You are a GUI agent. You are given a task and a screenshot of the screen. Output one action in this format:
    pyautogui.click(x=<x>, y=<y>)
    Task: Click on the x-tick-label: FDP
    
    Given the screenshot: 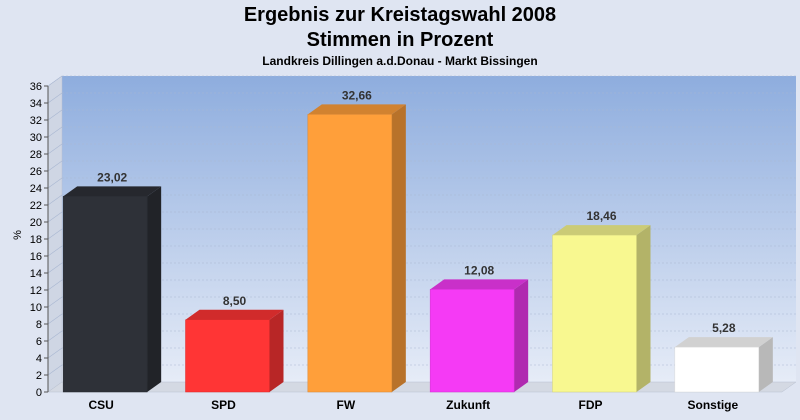 What is the action you would take?
    pyautogui.click(x=591, y=405)
    